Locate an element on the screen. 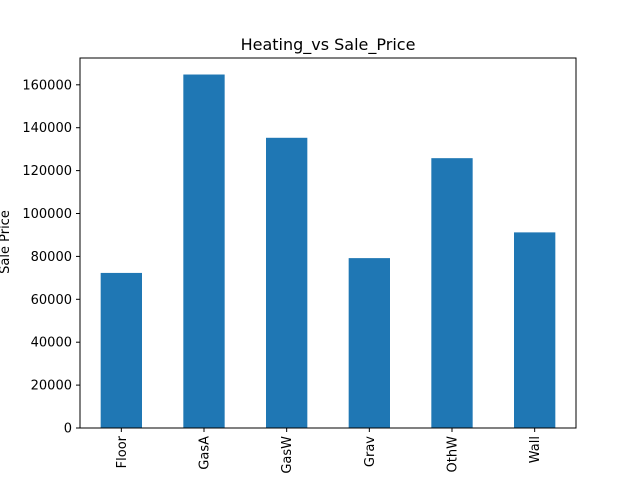  y-tick-label: 40000 is located at coordinates (51, 343).